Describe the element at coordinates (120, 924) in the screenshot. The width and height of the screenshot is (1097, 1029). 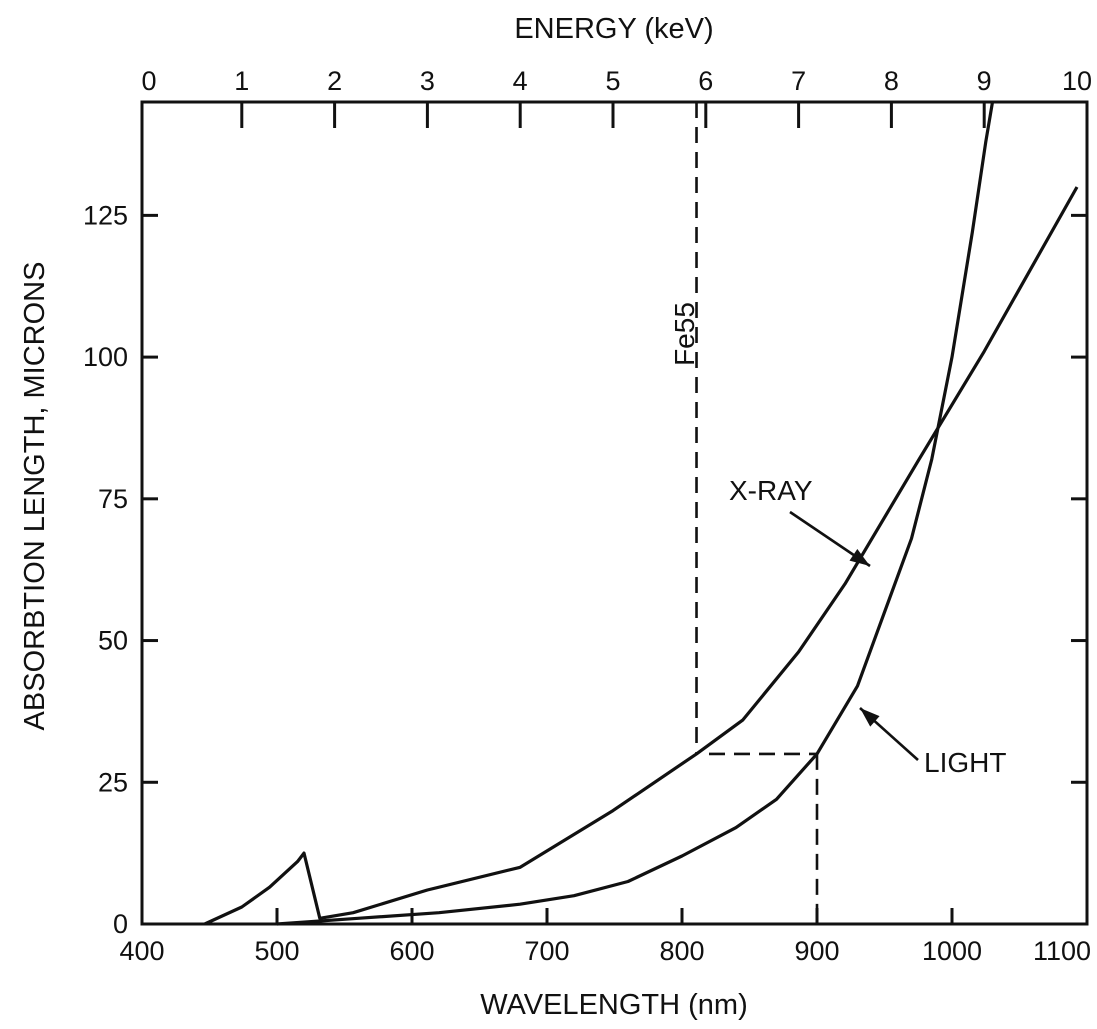
I see `y-tick-label-0: 0` at that location.